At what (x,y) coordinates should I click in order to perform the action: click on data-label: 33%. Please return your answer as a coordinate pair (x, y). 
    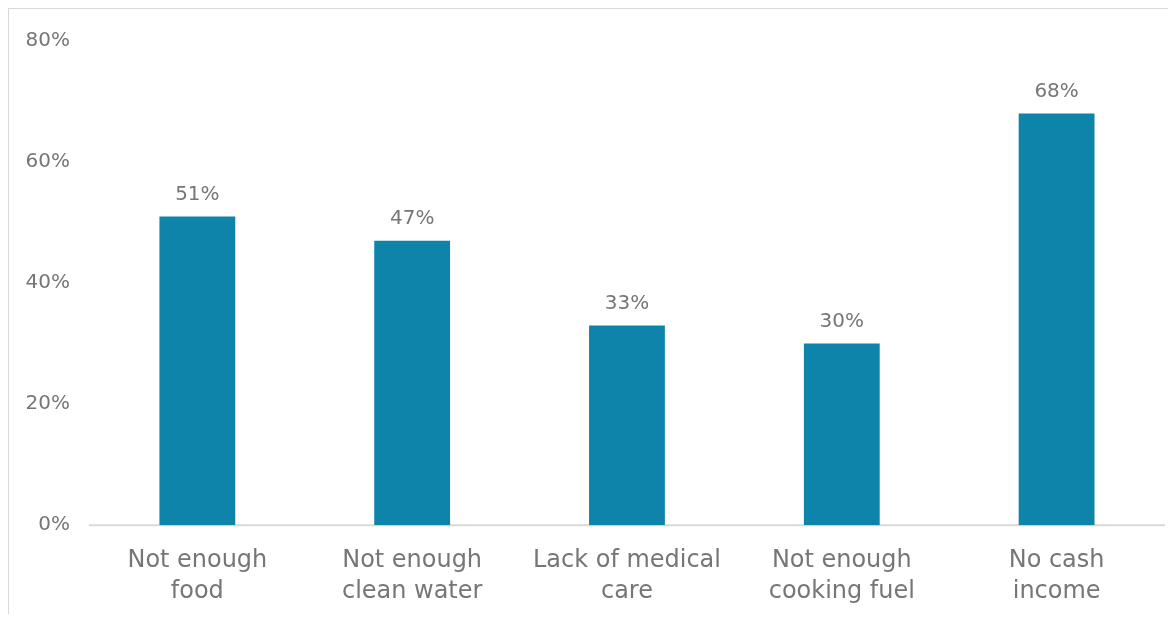
    Looking at the image, I should click on (627, 301).